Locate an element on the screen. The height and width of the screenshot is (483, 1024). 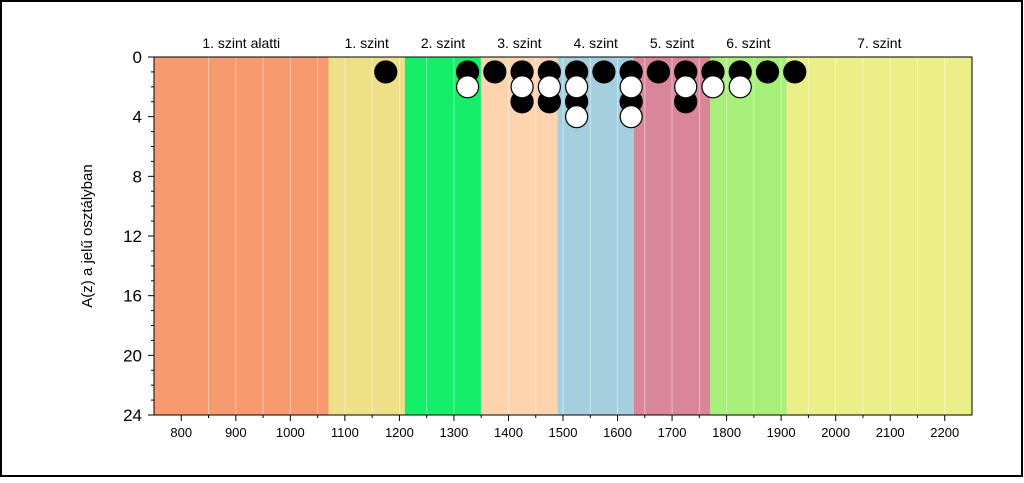
data-points is located at coordinates (590, 94).